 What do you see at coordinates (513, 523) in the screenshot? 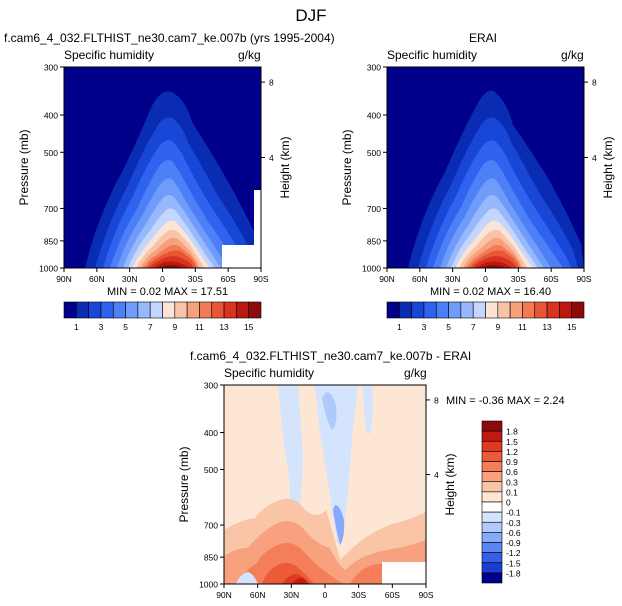
I see `colorbar-label: -0.3` at bounding box center [513, 523].